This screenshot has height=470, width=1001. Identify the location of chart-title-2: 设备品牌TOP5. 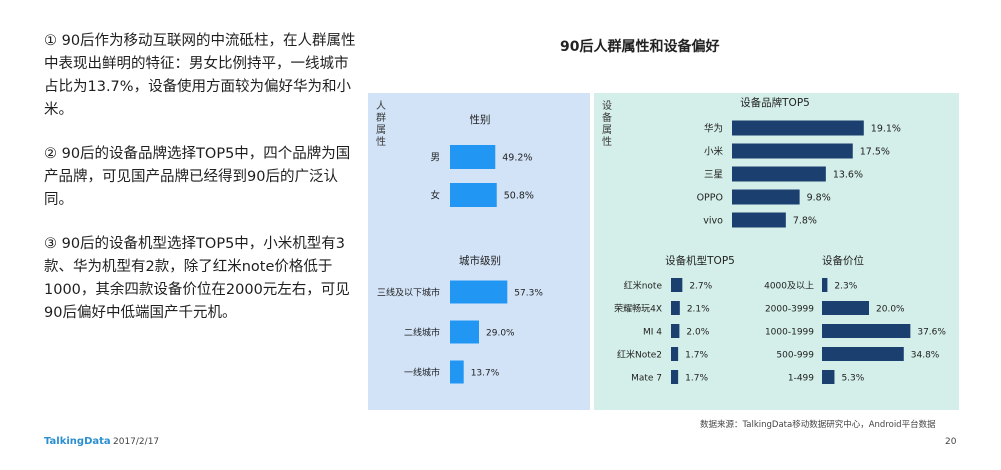
(775, 102).